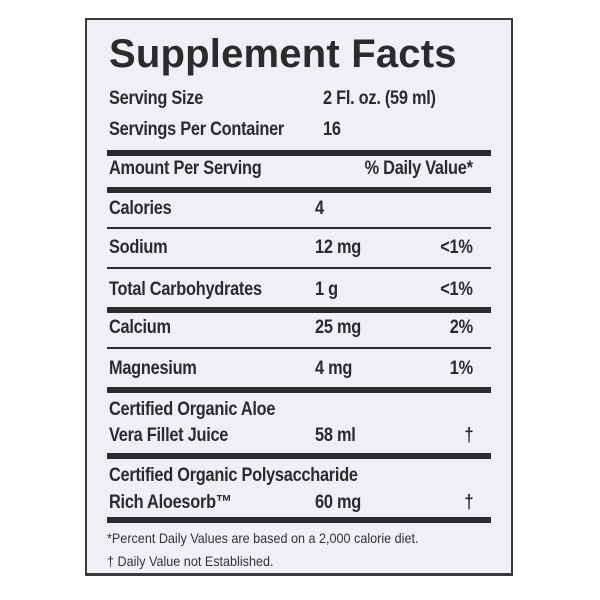  I want to click on row-magnesium-amount: 4 mg, so click(334, 368).